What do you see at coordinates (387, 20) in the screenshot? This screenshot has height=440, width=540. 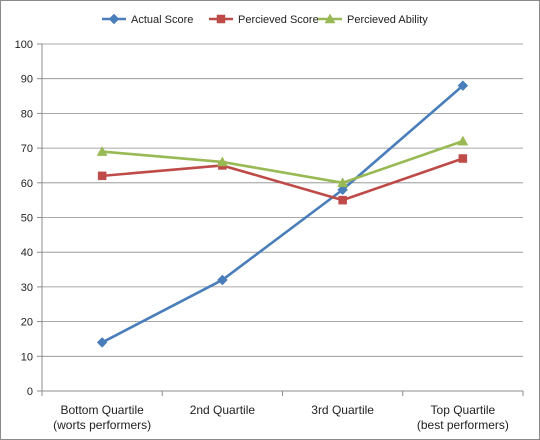 I see `legend-label-percieved-ability: Percieved Ability` at bounding box center [387, 20].